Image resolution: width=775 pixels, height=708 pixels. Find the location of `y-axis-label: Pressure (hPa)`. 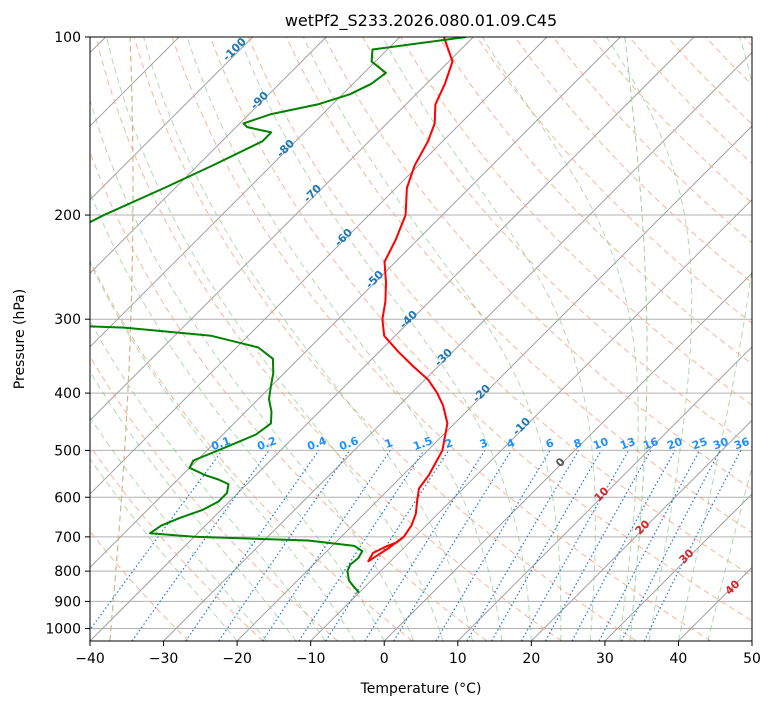

y-axis-label: Pressure (hPa) is located at coordinates (20, 339).